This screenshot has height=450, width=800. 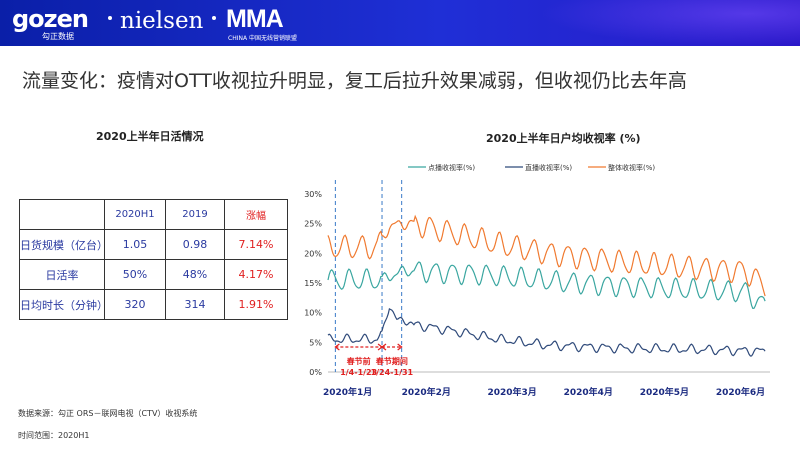 I want to click on y-tick-label: 0%, so click(x=315, y=372).